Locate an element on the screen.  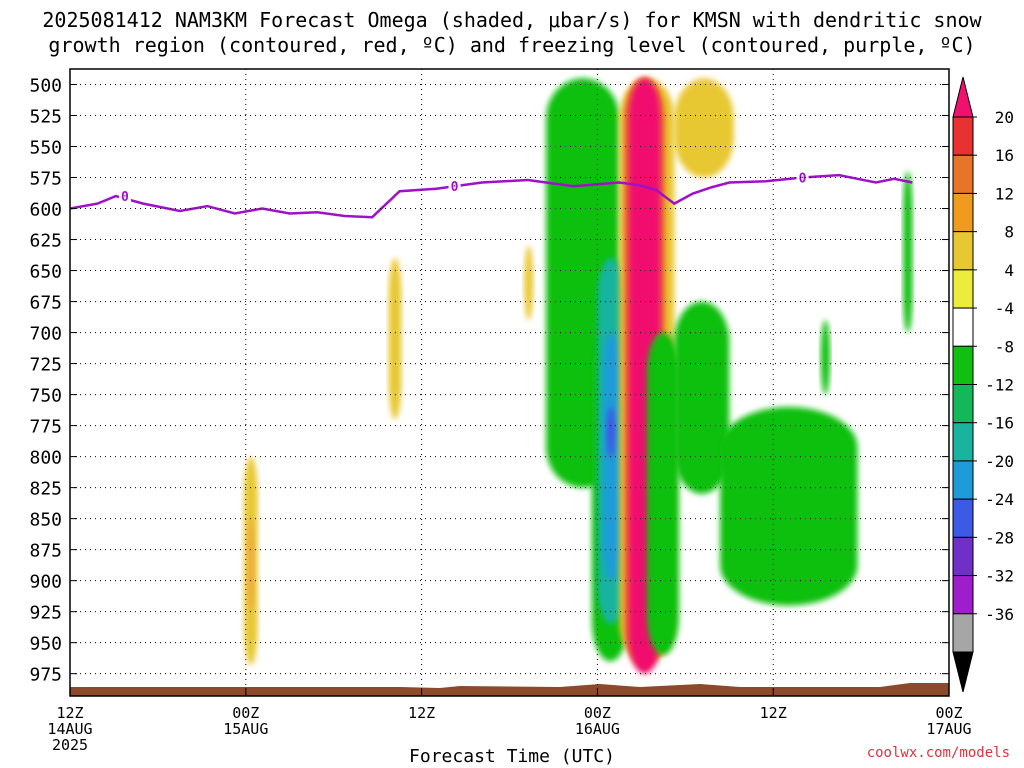
colorbar-label-0: 20 is located at coordinates (1004, 117).